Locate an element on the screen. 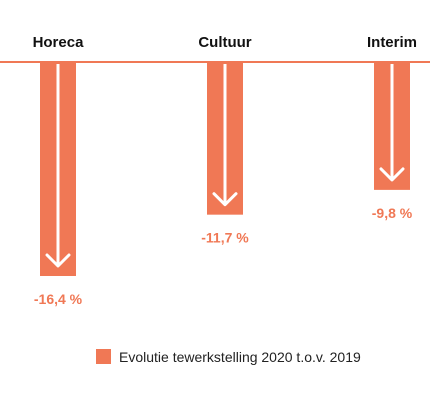 Image resolution: width=430 pixels, height=400 pixels. value-label-cultuur: -11,7 % is located at coordinates (225, 238).